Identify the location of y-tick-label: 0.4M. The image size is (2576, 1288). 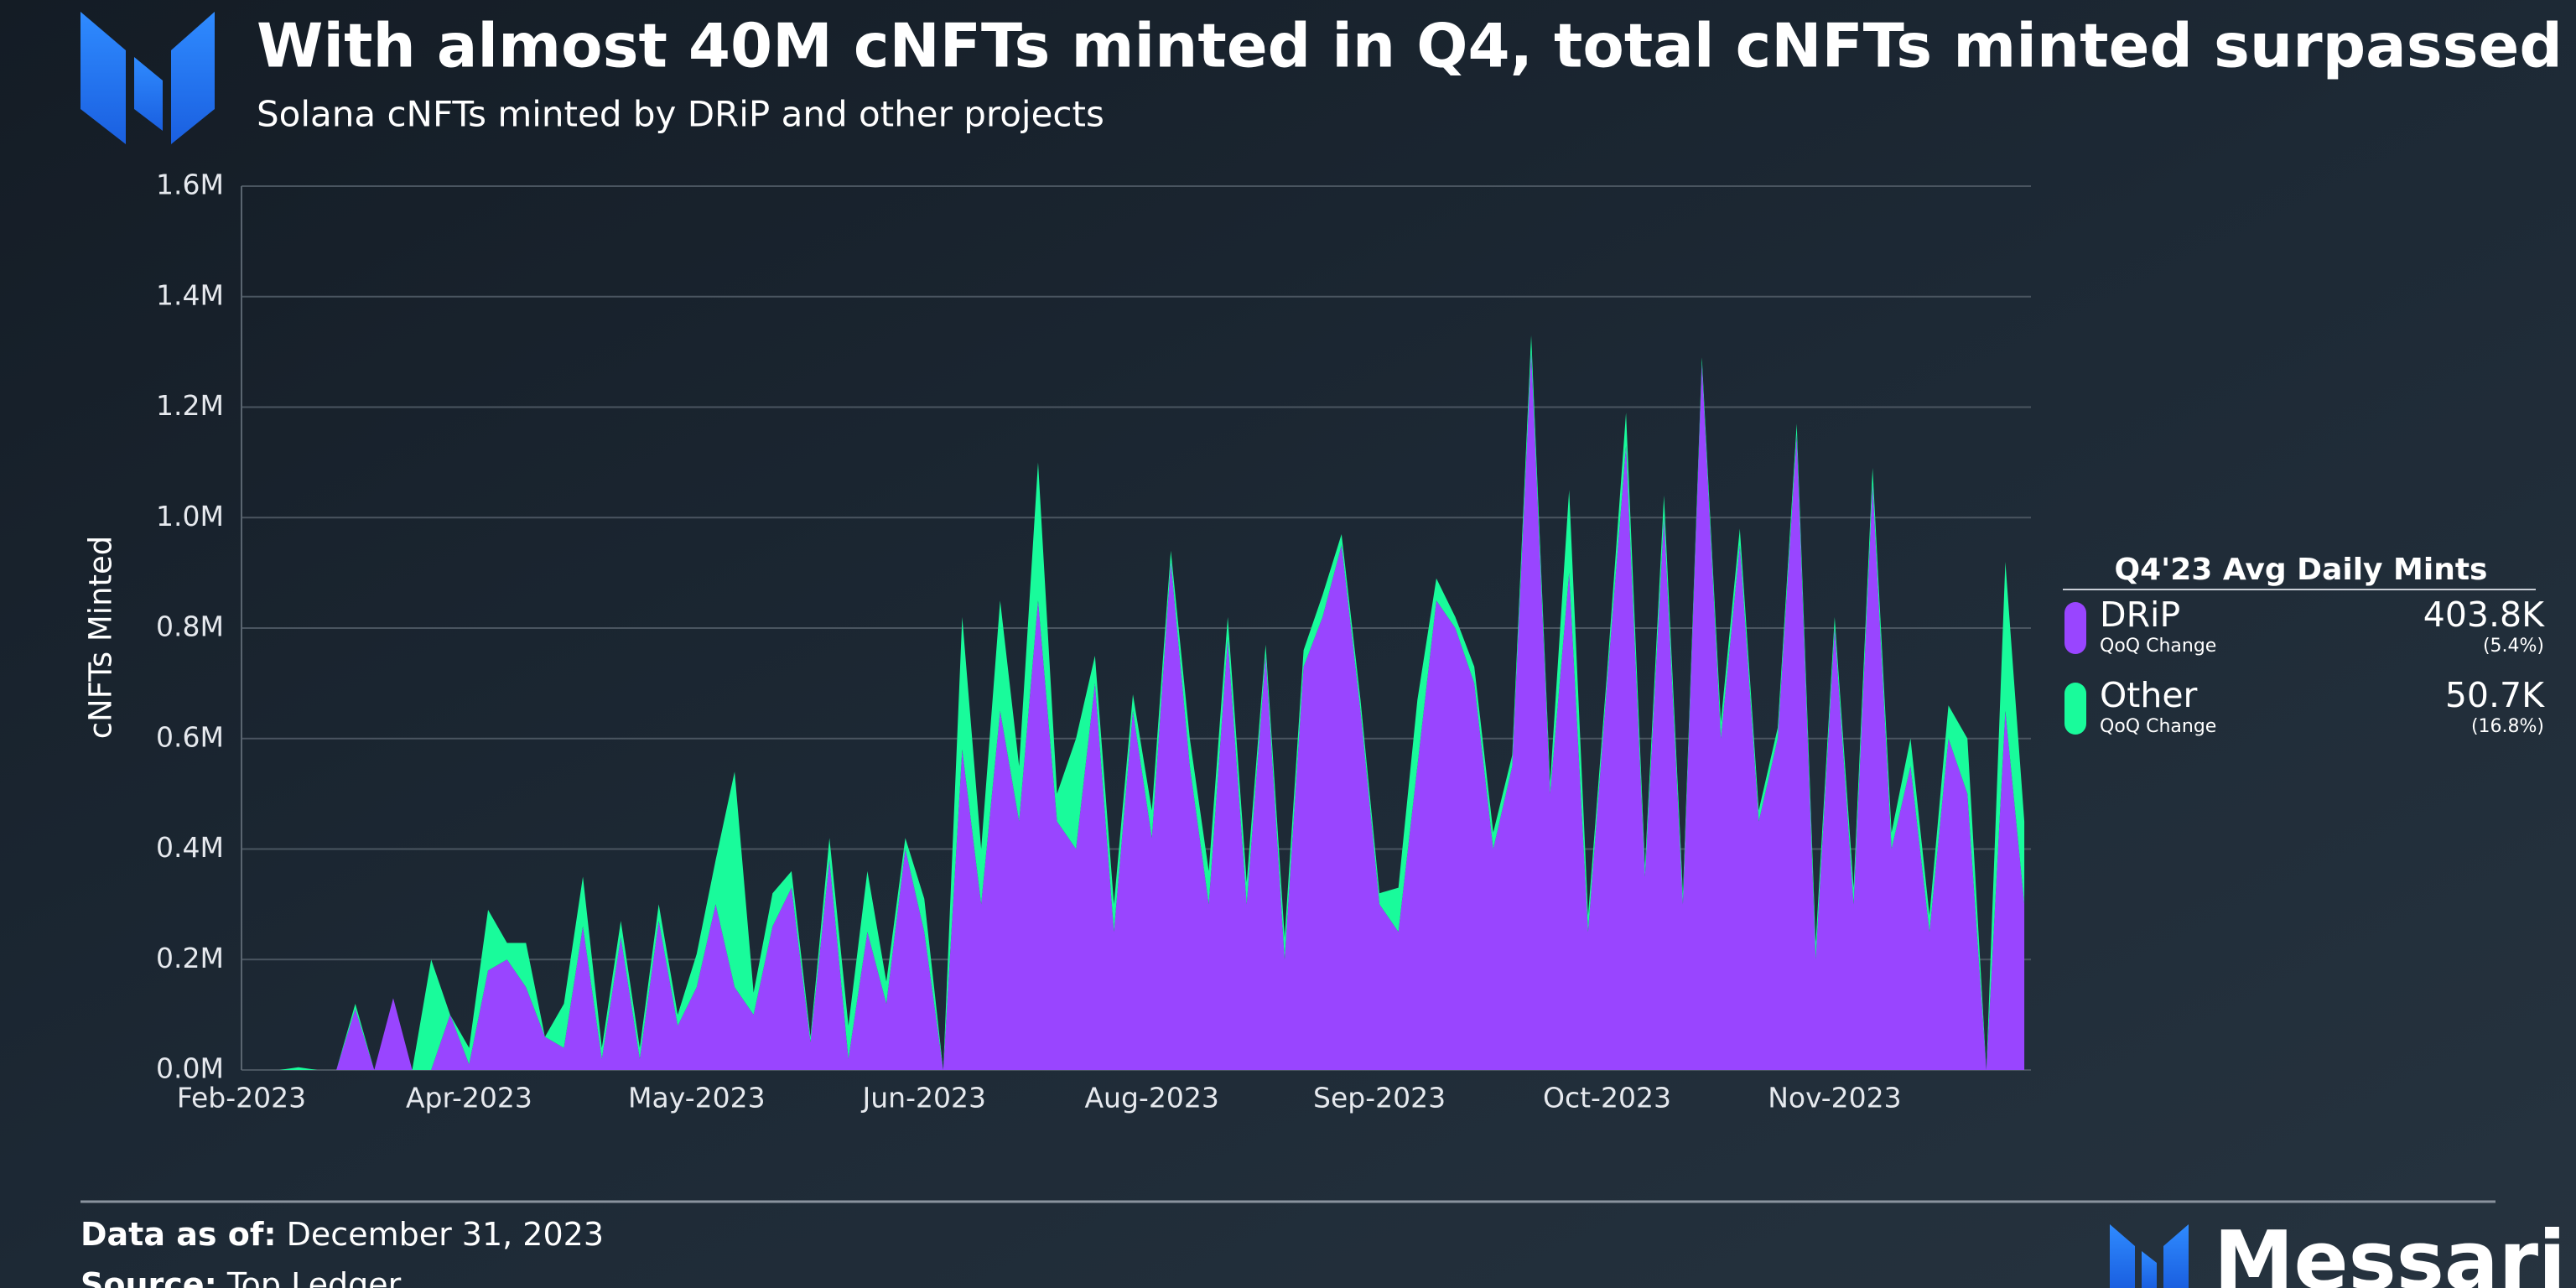
(190, 847).